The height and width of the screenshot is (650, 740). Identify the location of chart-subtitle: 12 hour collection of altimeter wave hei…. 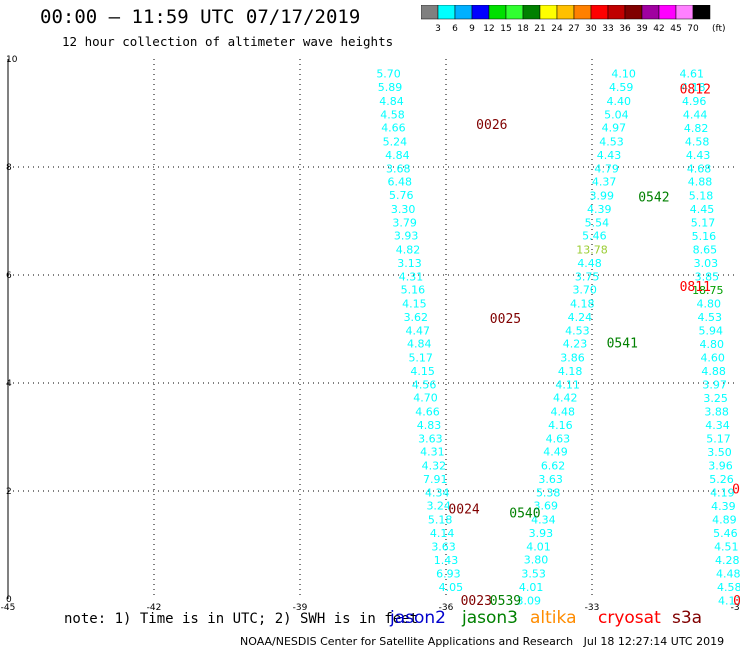
(228, 41).